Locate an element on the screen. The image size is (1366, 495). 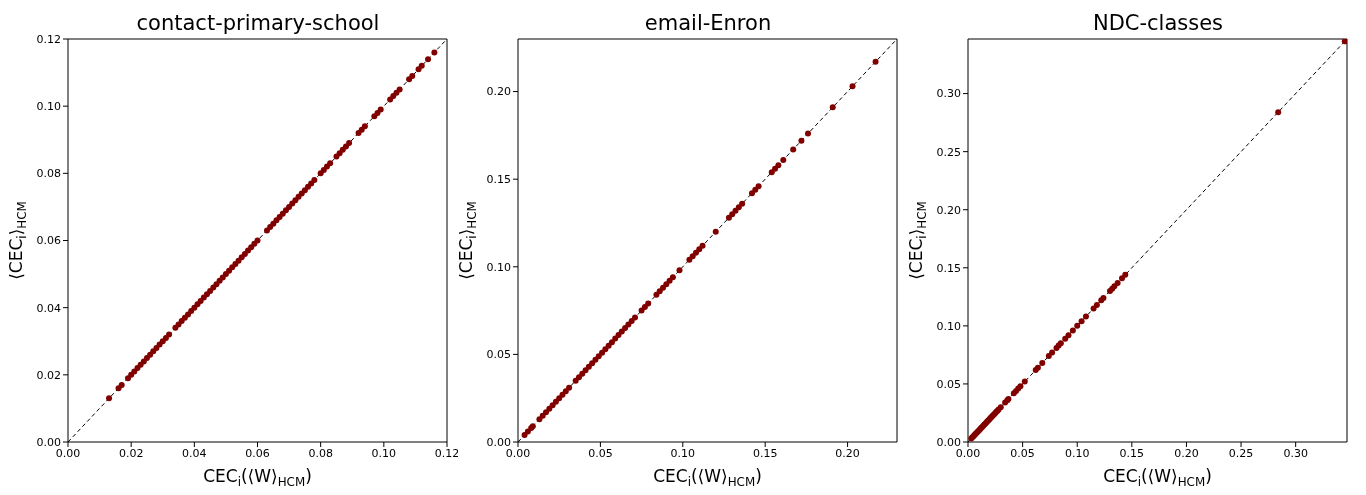
x-tick-label: 0.02 is located at coordinates (131, 453).